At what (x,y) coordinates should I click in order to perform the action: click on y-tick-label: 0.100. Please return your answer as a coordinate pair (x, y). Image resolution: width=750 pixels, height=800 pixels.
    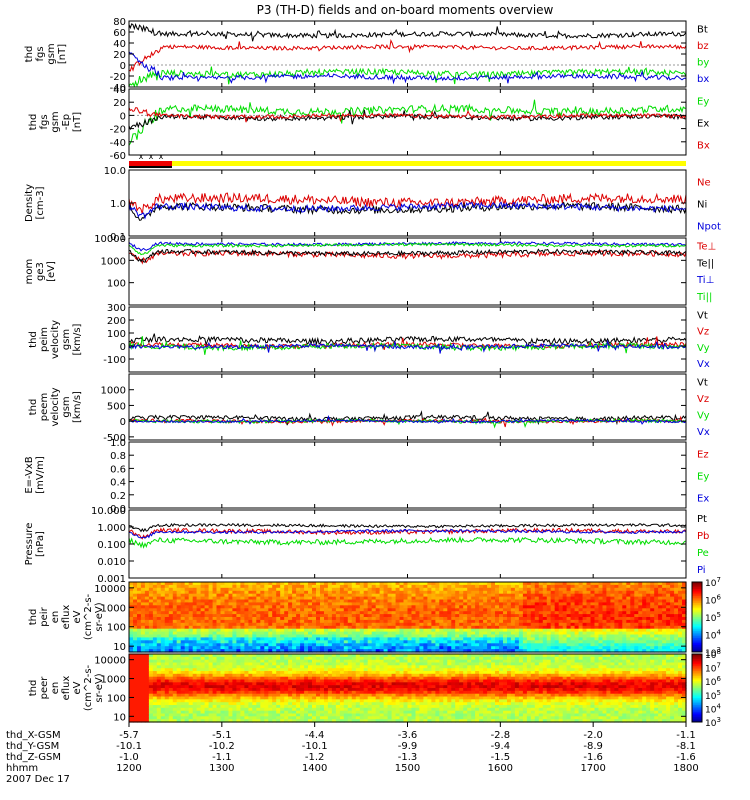
    Looking at the image, I should click on (111, 545).